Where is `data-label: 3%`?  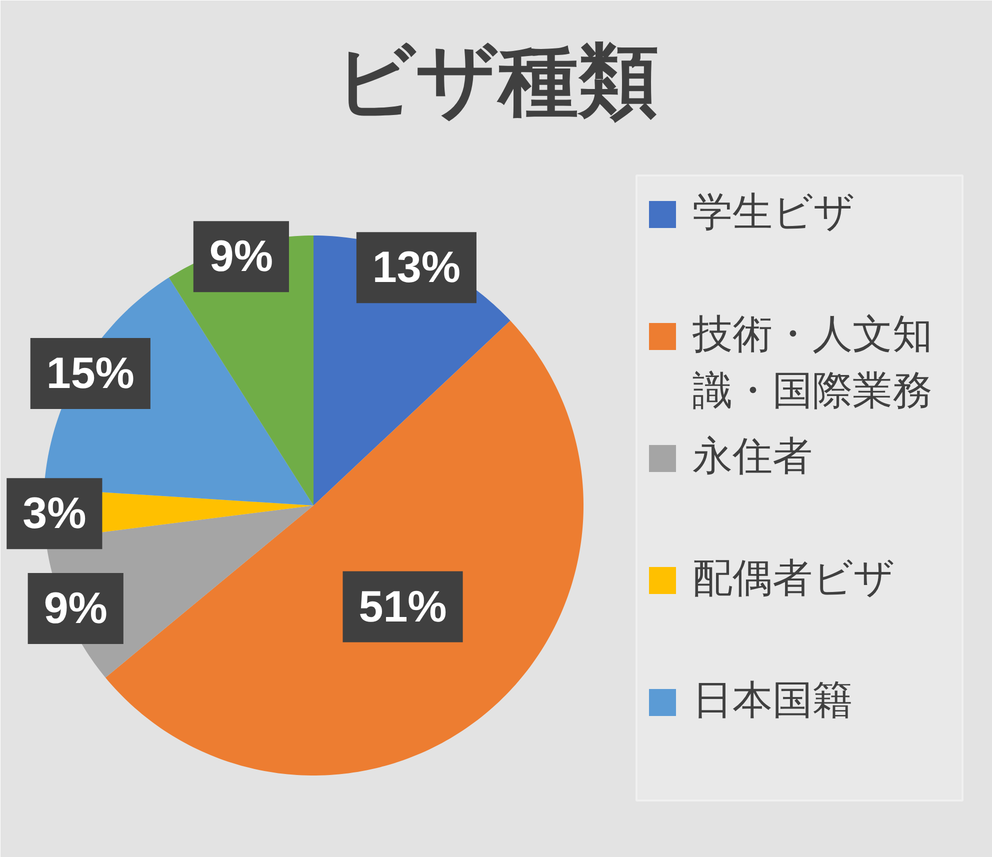
data-label: 3% is located at coordinates (54, 513).